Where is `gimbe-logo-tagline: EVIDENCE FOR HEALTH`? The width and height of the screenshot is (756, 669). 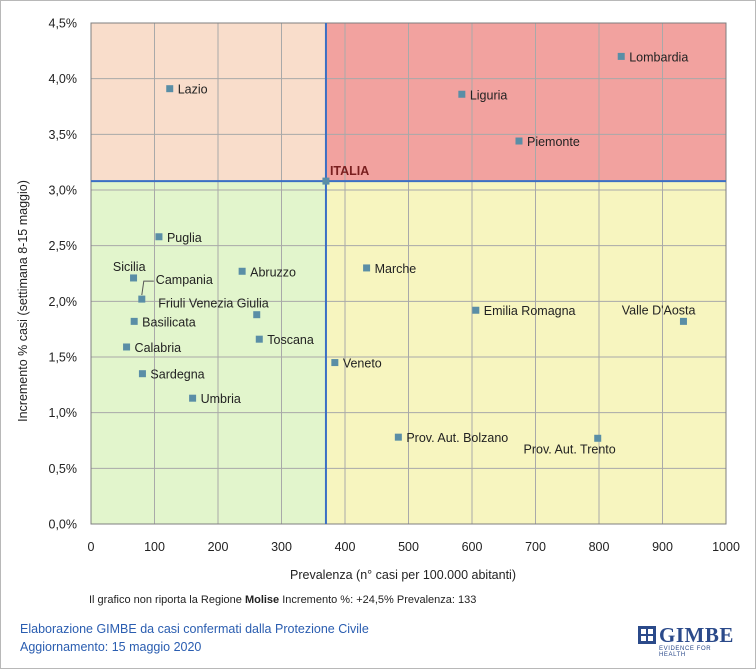 gimbe-logo-tagline: EVIDENCE FOR HEALTH is located at coordinates (685, 652).